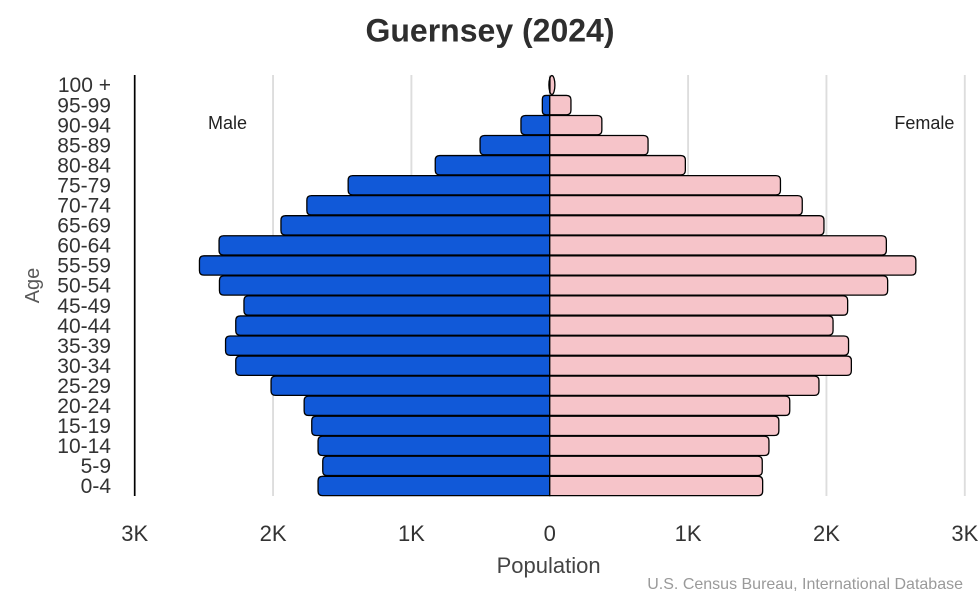  What do you see at coordinates (227, 123) in the screenshot?
I see `svg-text: Male` at bounding box center [227, 123].